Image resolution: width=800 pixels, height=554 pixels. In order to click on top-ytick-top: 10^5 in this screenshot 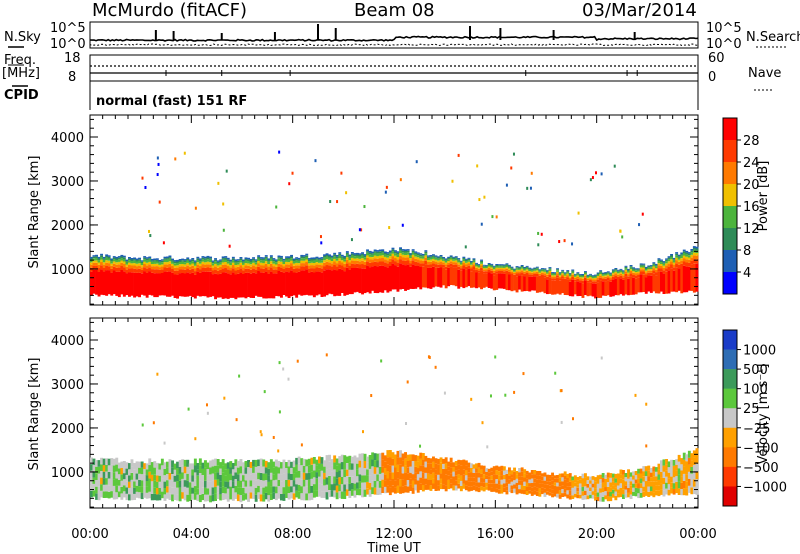, I will do `click(68, 28)`.